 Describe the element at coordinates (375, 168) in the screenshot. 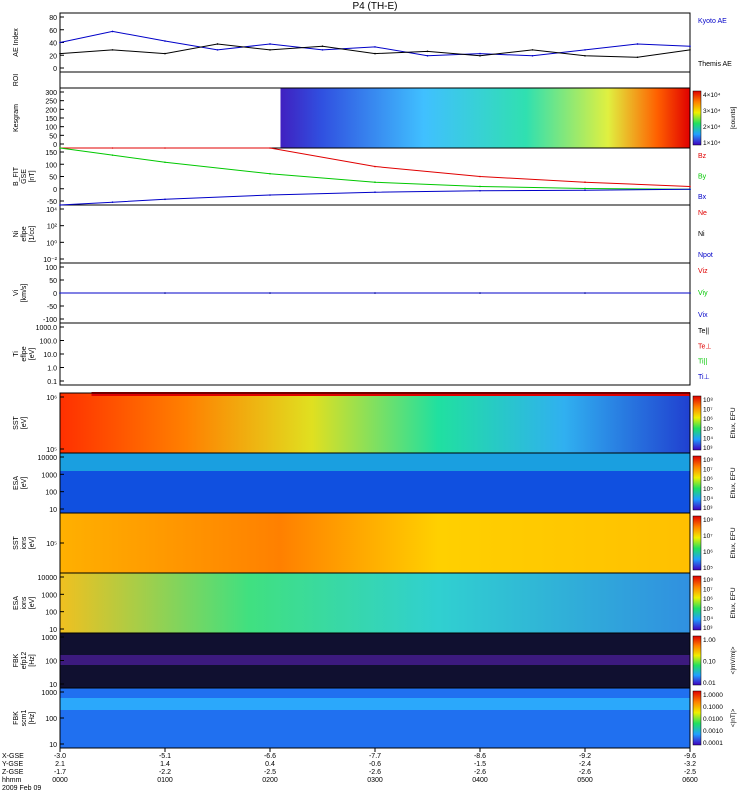

I see `series-line-by` at that location.